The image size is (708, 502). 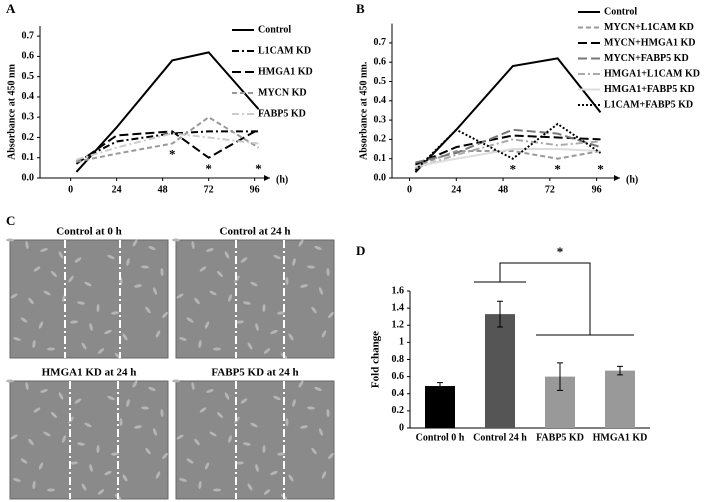 I want to click on x-tick-label: 72, so click(x=550, y=189).